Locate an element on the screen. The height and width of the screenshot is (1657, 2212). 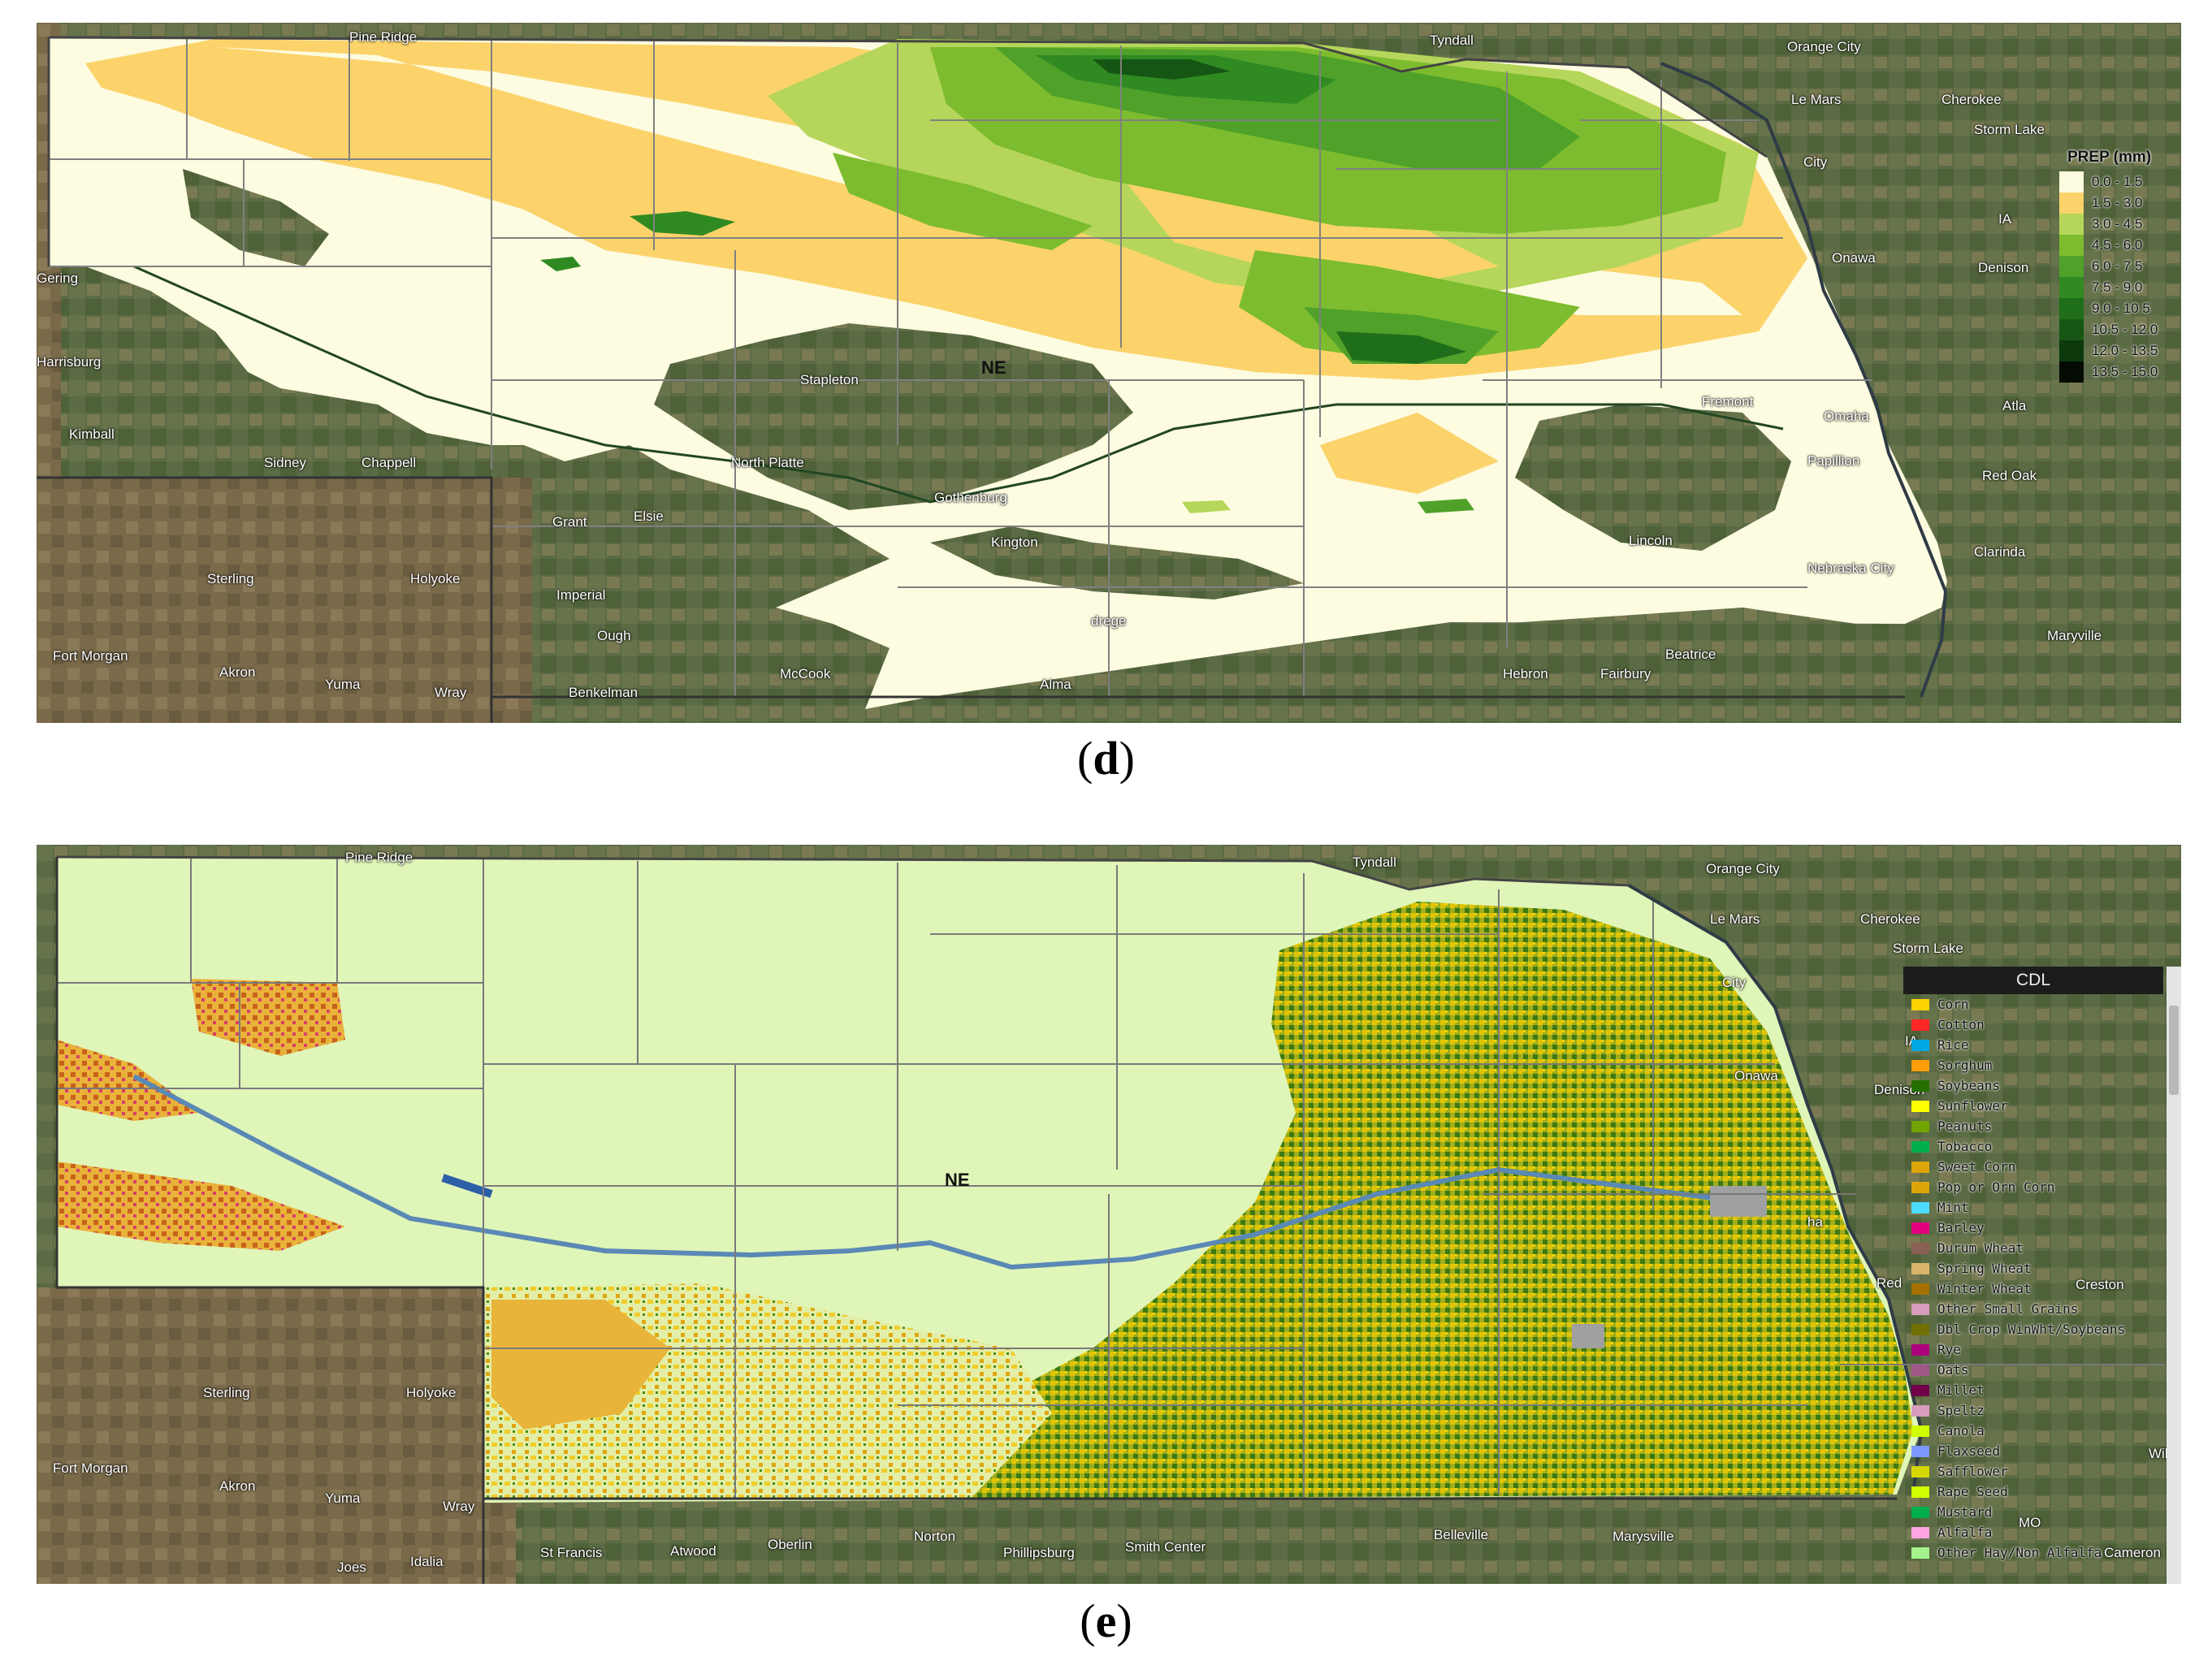
legend-label: Speltz is located at coordinates (1961, 1410).